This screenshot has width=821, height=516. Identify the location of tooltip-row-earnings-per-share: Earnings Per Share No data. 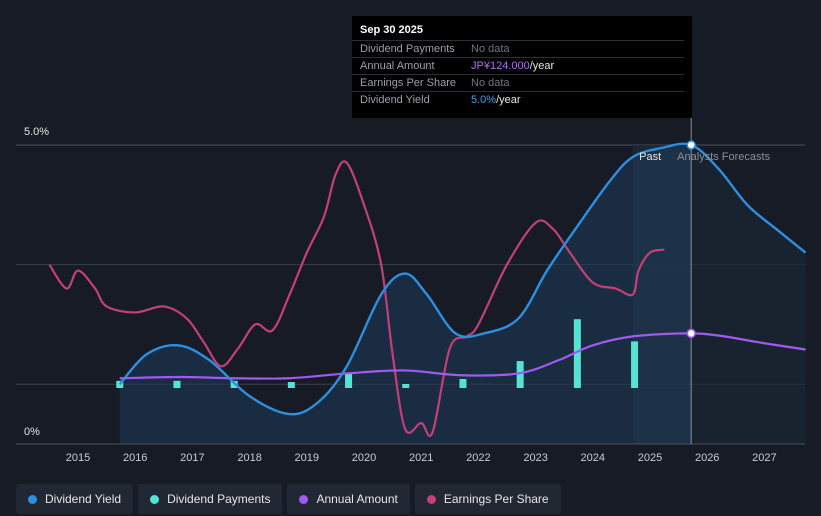
(518, 83).